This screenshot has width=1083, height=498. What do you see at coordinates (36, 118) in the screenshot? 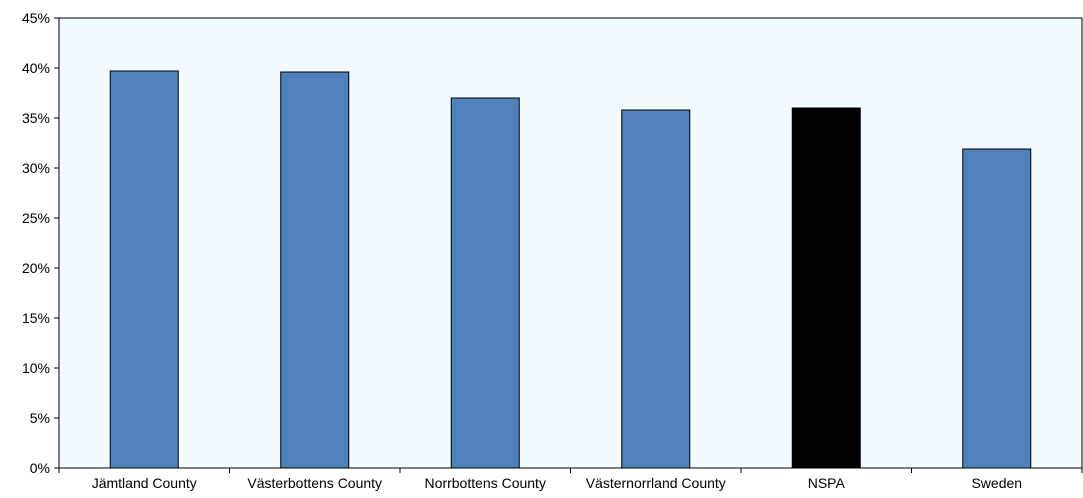
I see `y-tick-label-7: 35%` at bounding box center [36, 118].